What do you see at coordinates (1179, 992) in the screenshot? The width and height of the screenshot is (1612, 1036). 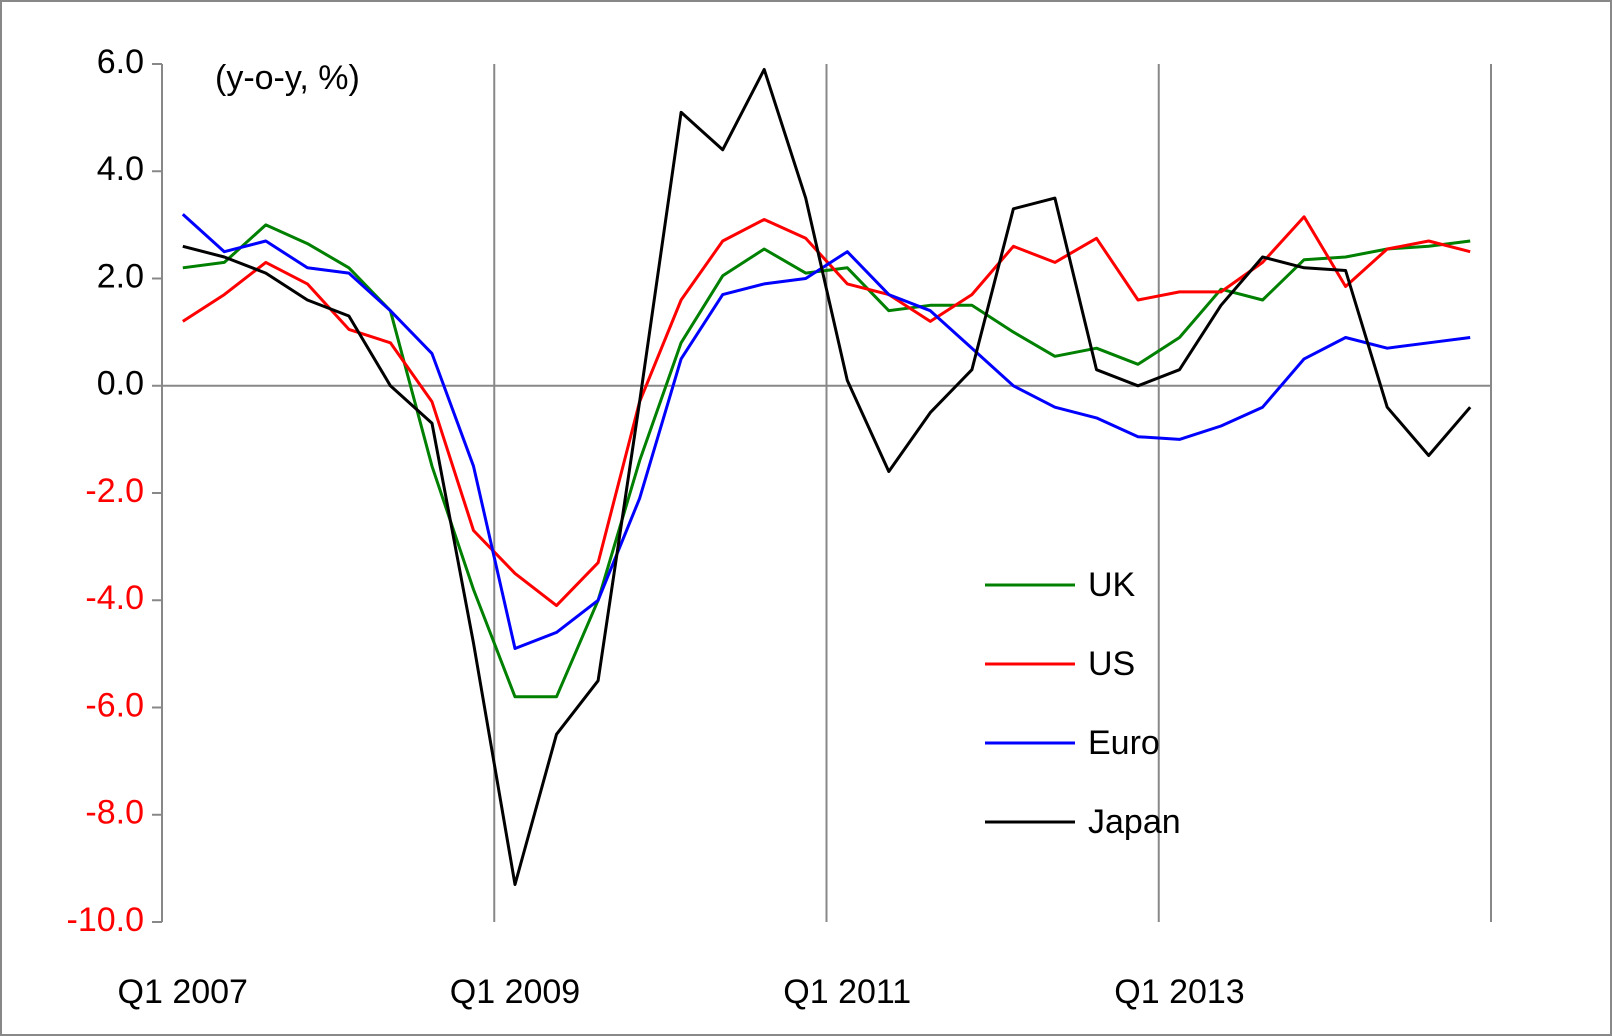 I see `x-tick-label: Q1 2013` at bounding box center [1179, 992].